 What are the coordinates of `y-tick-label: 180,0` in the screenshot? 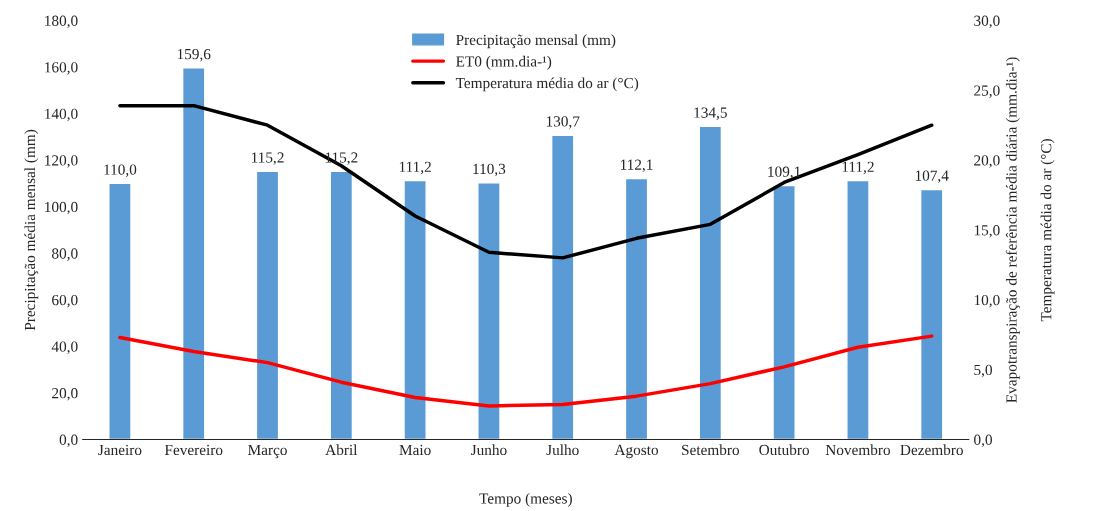 It's located at (61, 22).